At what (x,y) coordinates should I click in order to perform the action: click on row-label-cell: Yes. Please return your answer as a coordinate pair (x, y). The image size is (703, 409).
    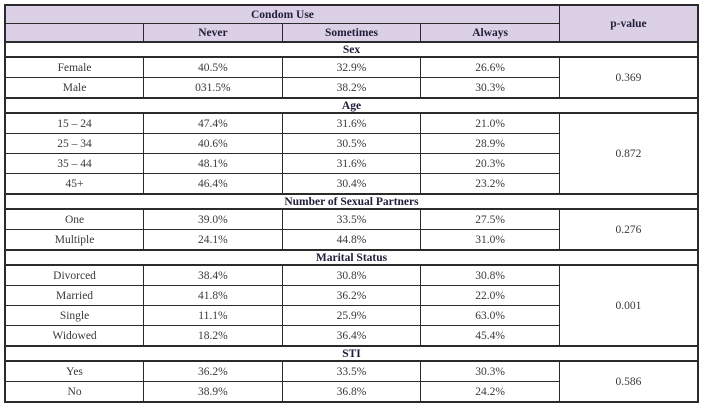
    Looking at the image, I should click on (74, 371).